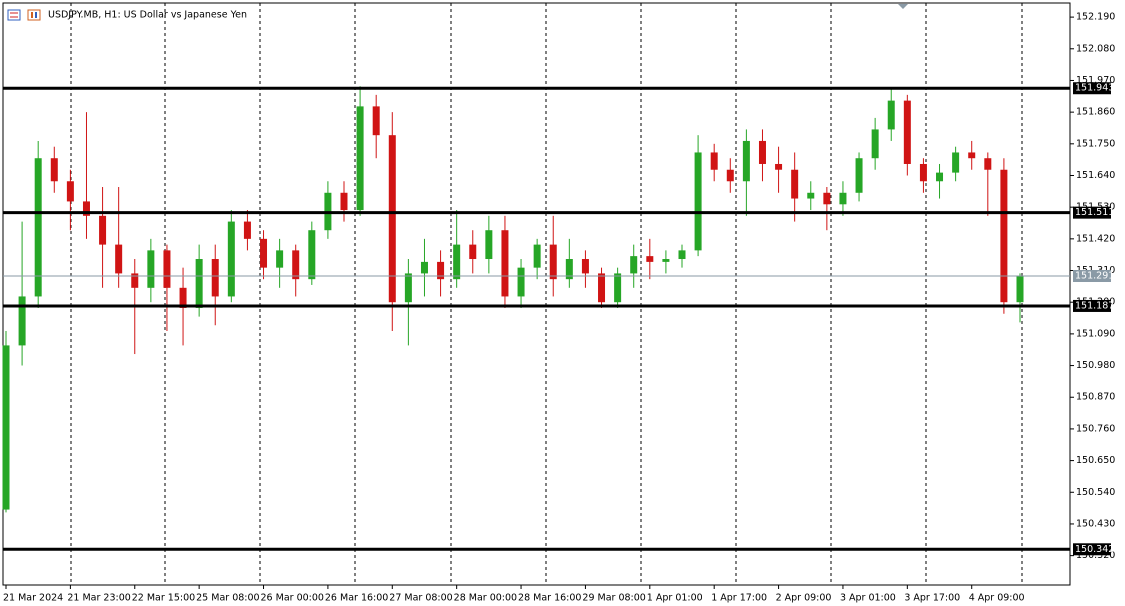 The width and height of the screenshot is (1125, 606). I want to click on current-price-tag, so click(1092, 276).